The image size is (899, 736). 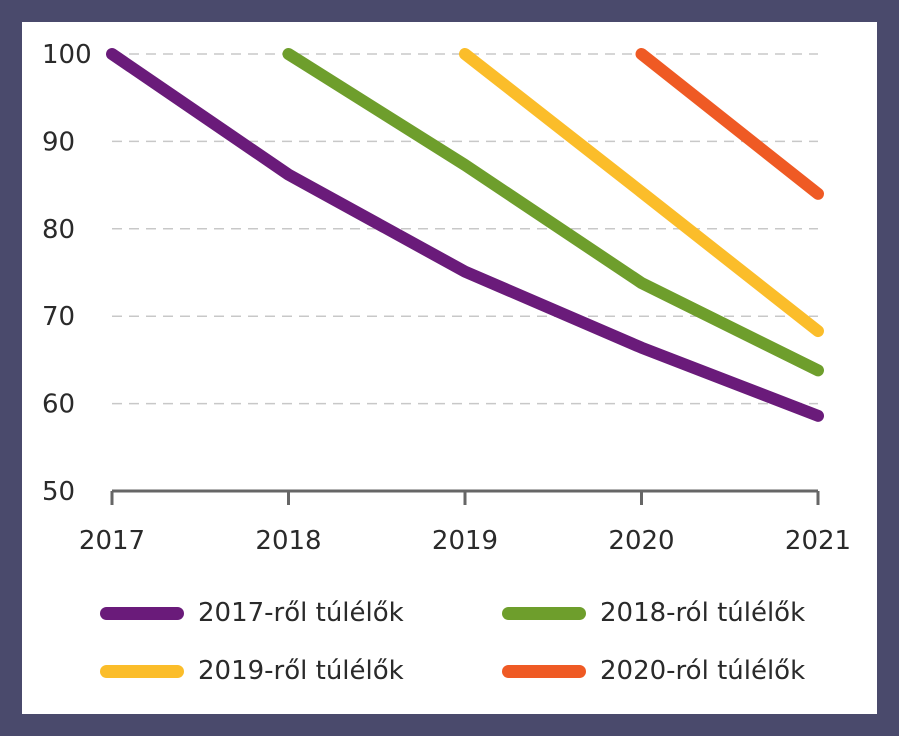 What do you see at coordinates (58, 142) in the screenshot?
I see `y-tick-label: 90` at bounding box center [58, 142].